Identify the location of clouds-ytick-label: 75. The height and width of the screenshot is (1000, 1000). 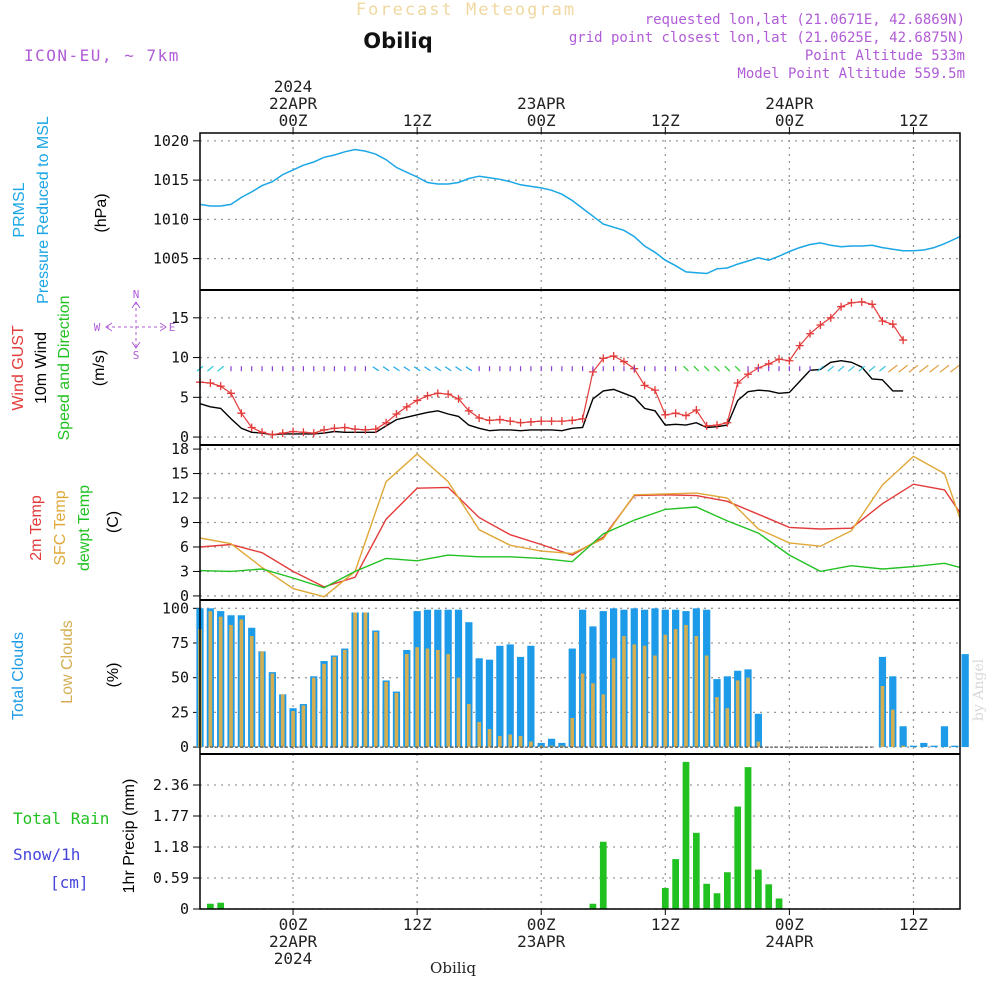
(180, 643).